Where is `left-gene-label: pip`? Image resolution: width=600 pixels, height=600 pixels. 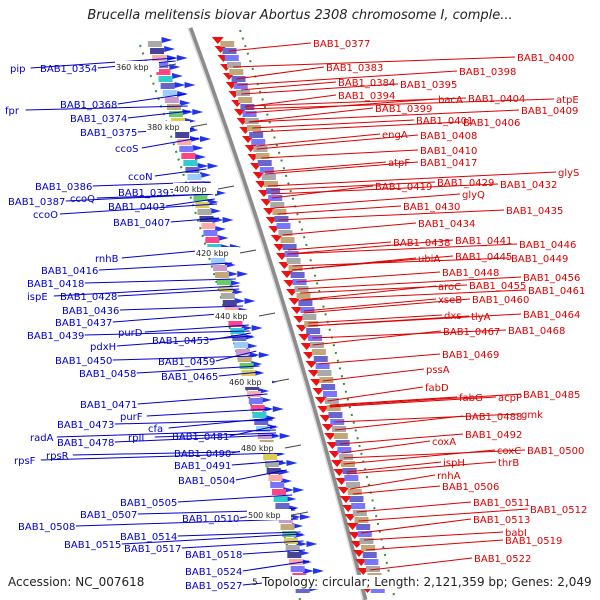
left-gene-label: pip is located at coordinates (17, 69).